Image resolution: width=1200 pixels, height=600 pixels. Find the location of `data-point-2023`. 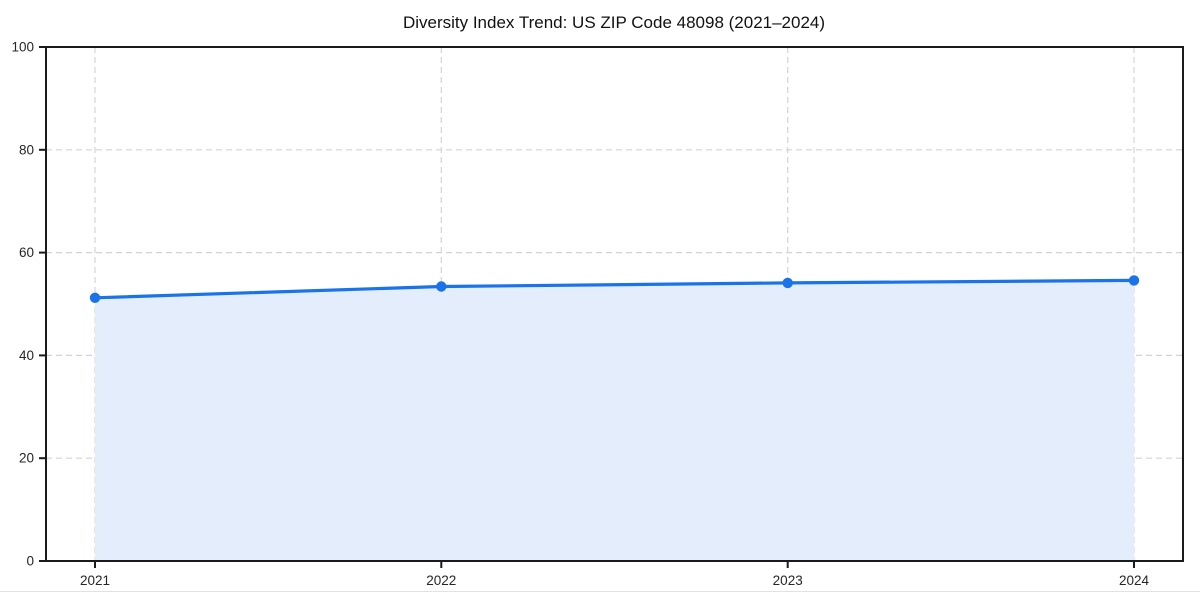

data-point-2023 is located at coordinates (787, 283).